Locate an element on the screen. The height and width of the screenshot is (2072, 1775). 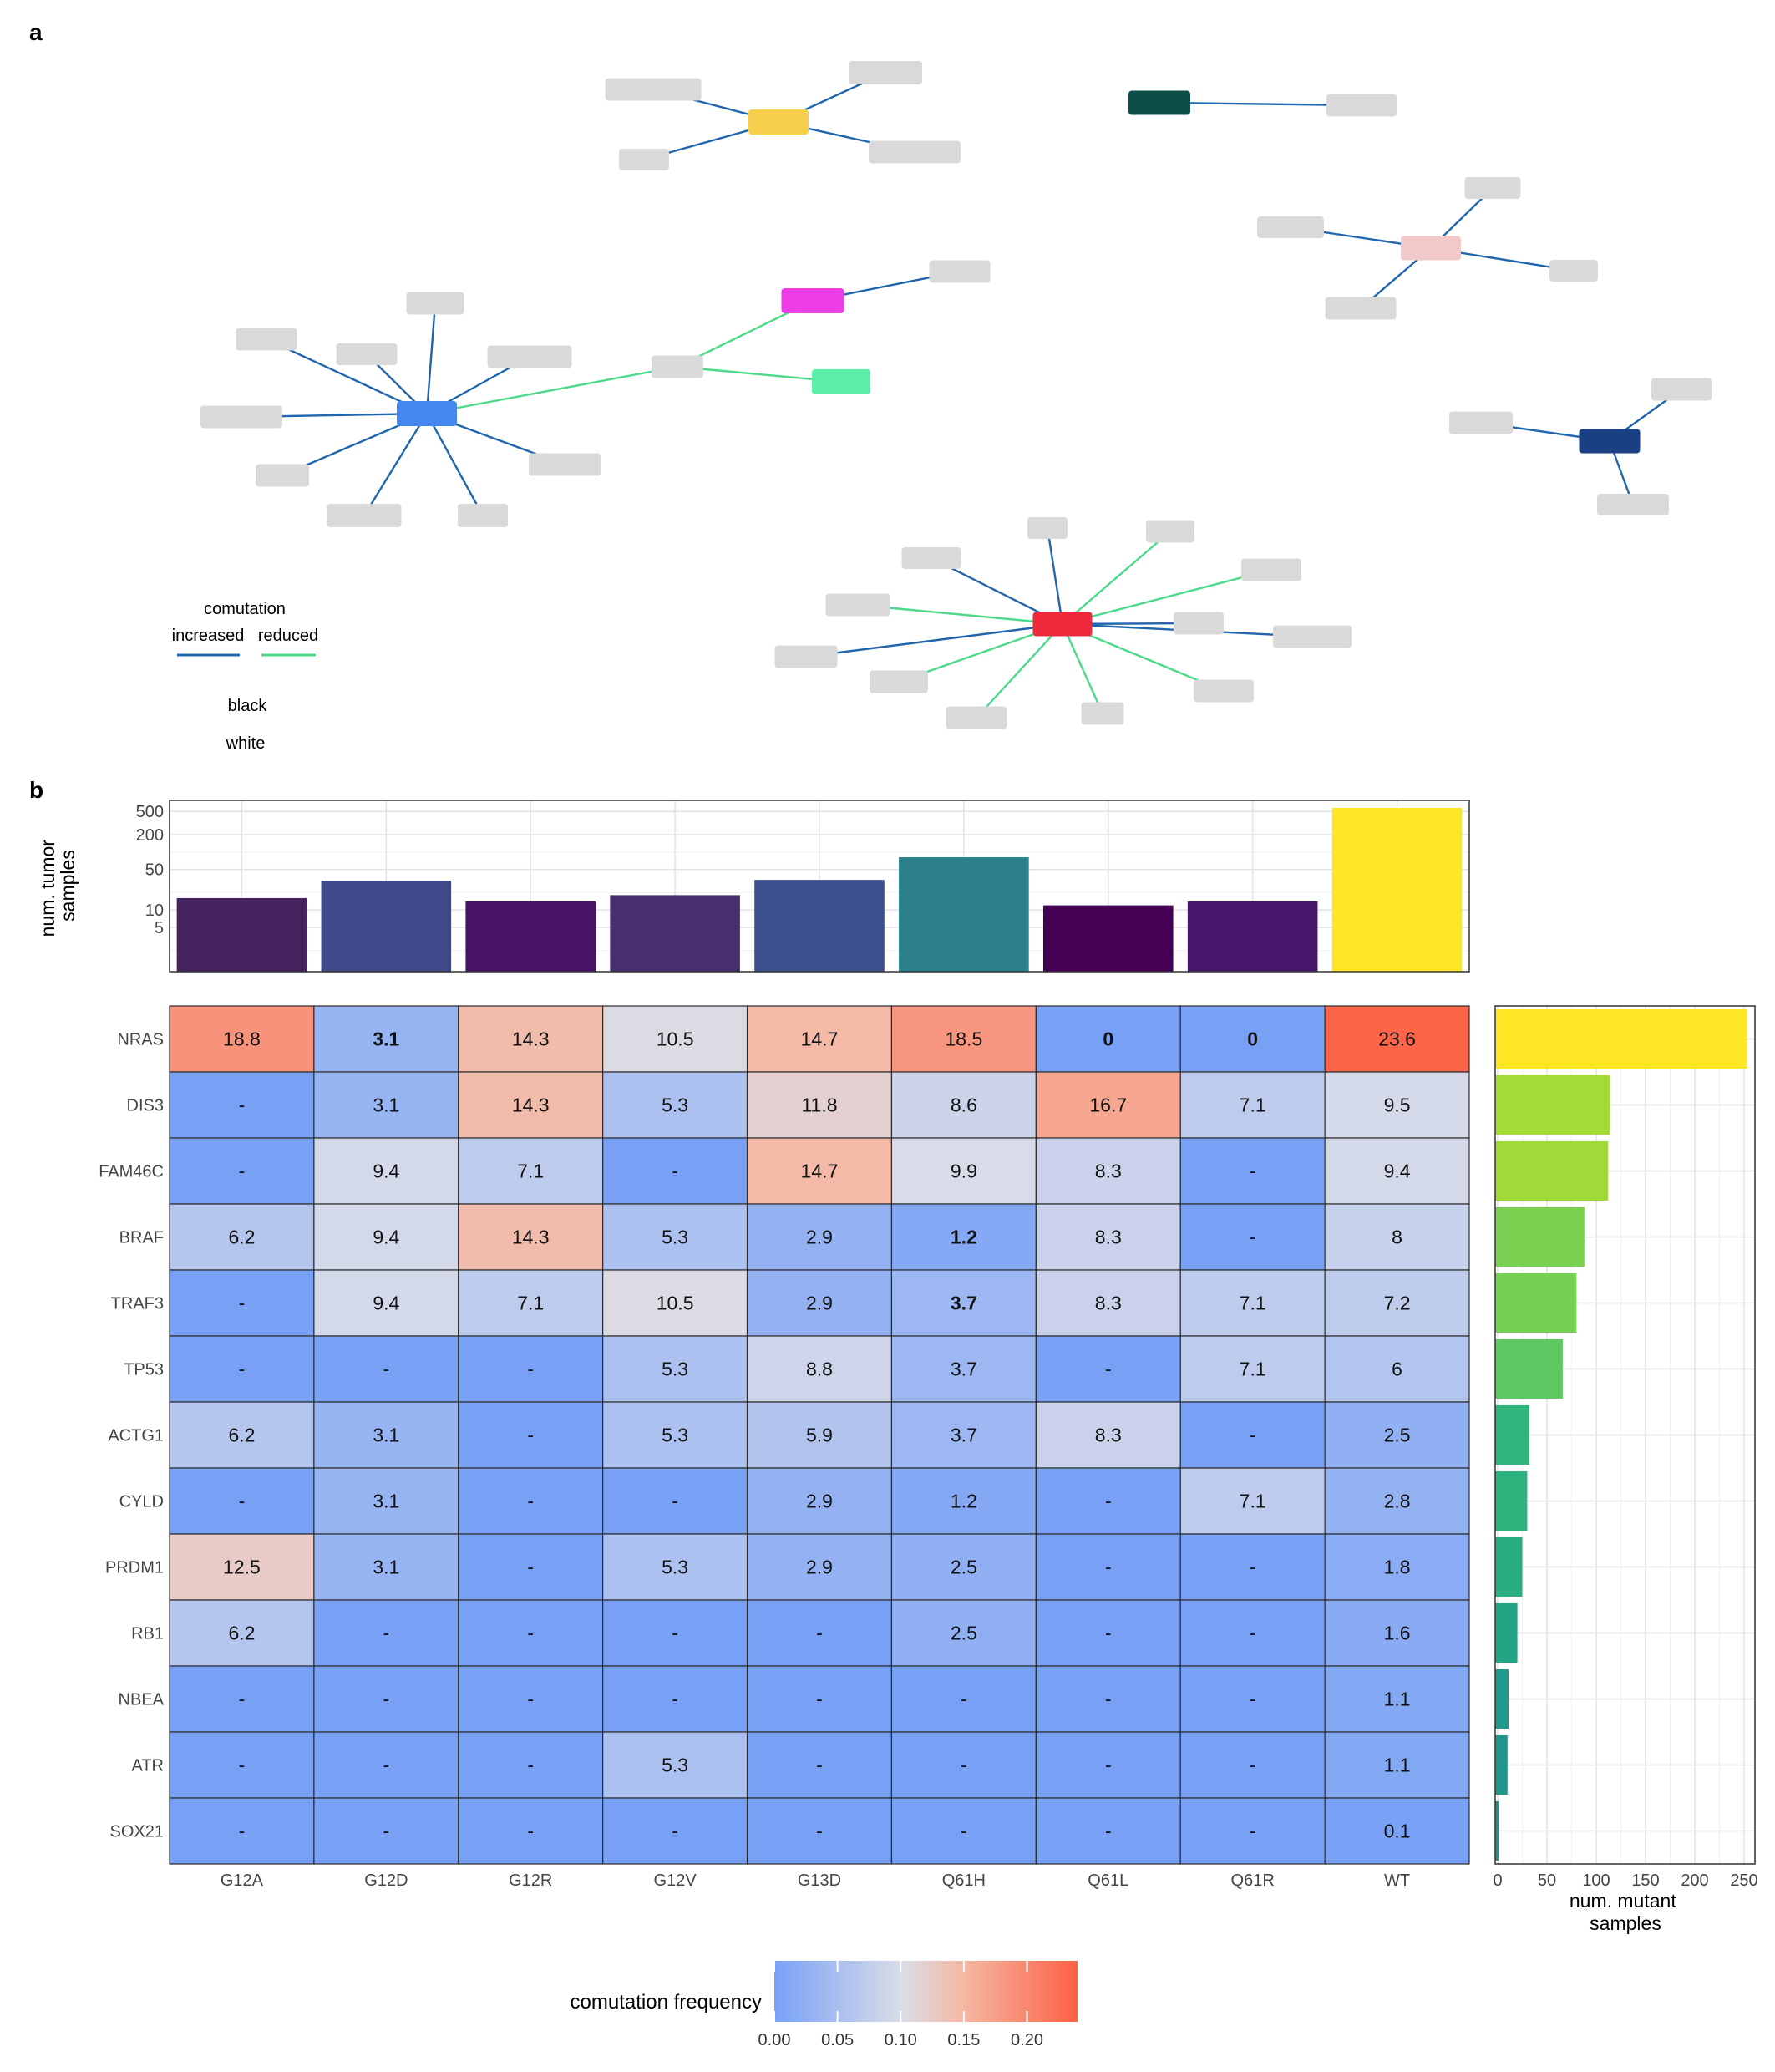
heatmap-cell-value: 7.2 is located at coordinates (1397, 1303).